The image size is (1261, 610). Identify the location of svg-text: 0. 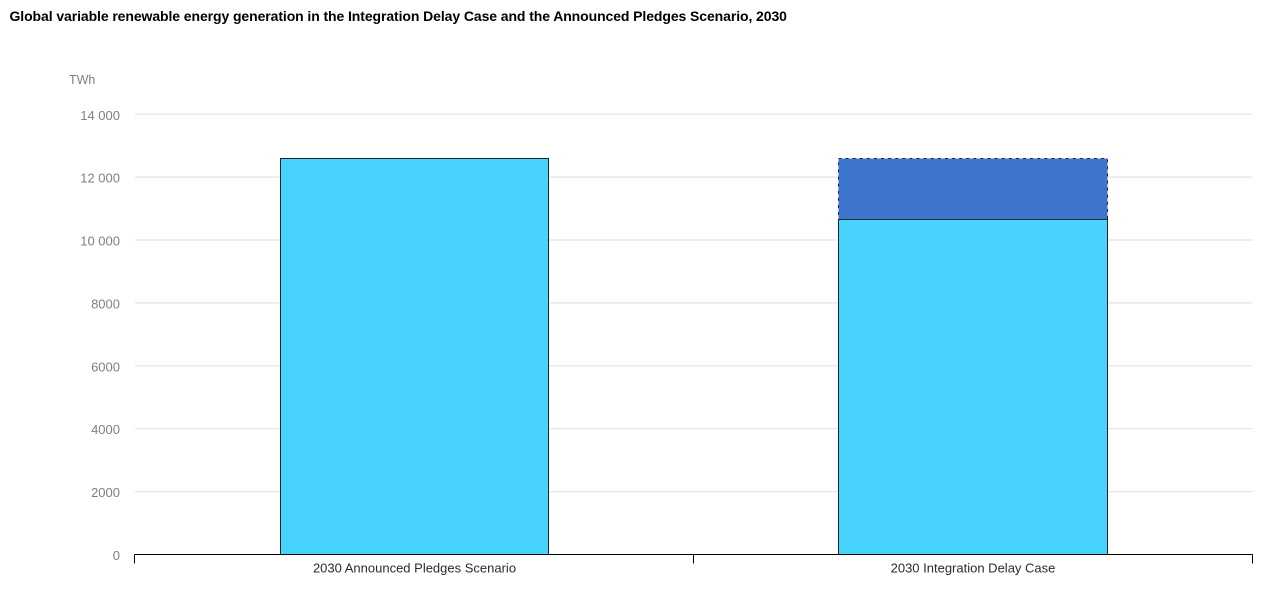
(116, 555).